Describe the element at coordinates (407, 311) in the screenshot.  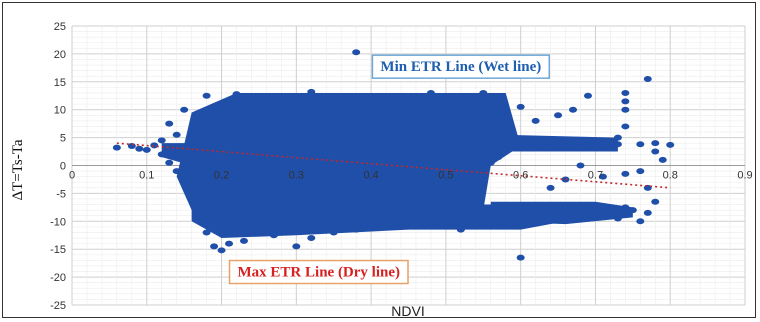
I see `x-axis-label: NDVI` at that location.